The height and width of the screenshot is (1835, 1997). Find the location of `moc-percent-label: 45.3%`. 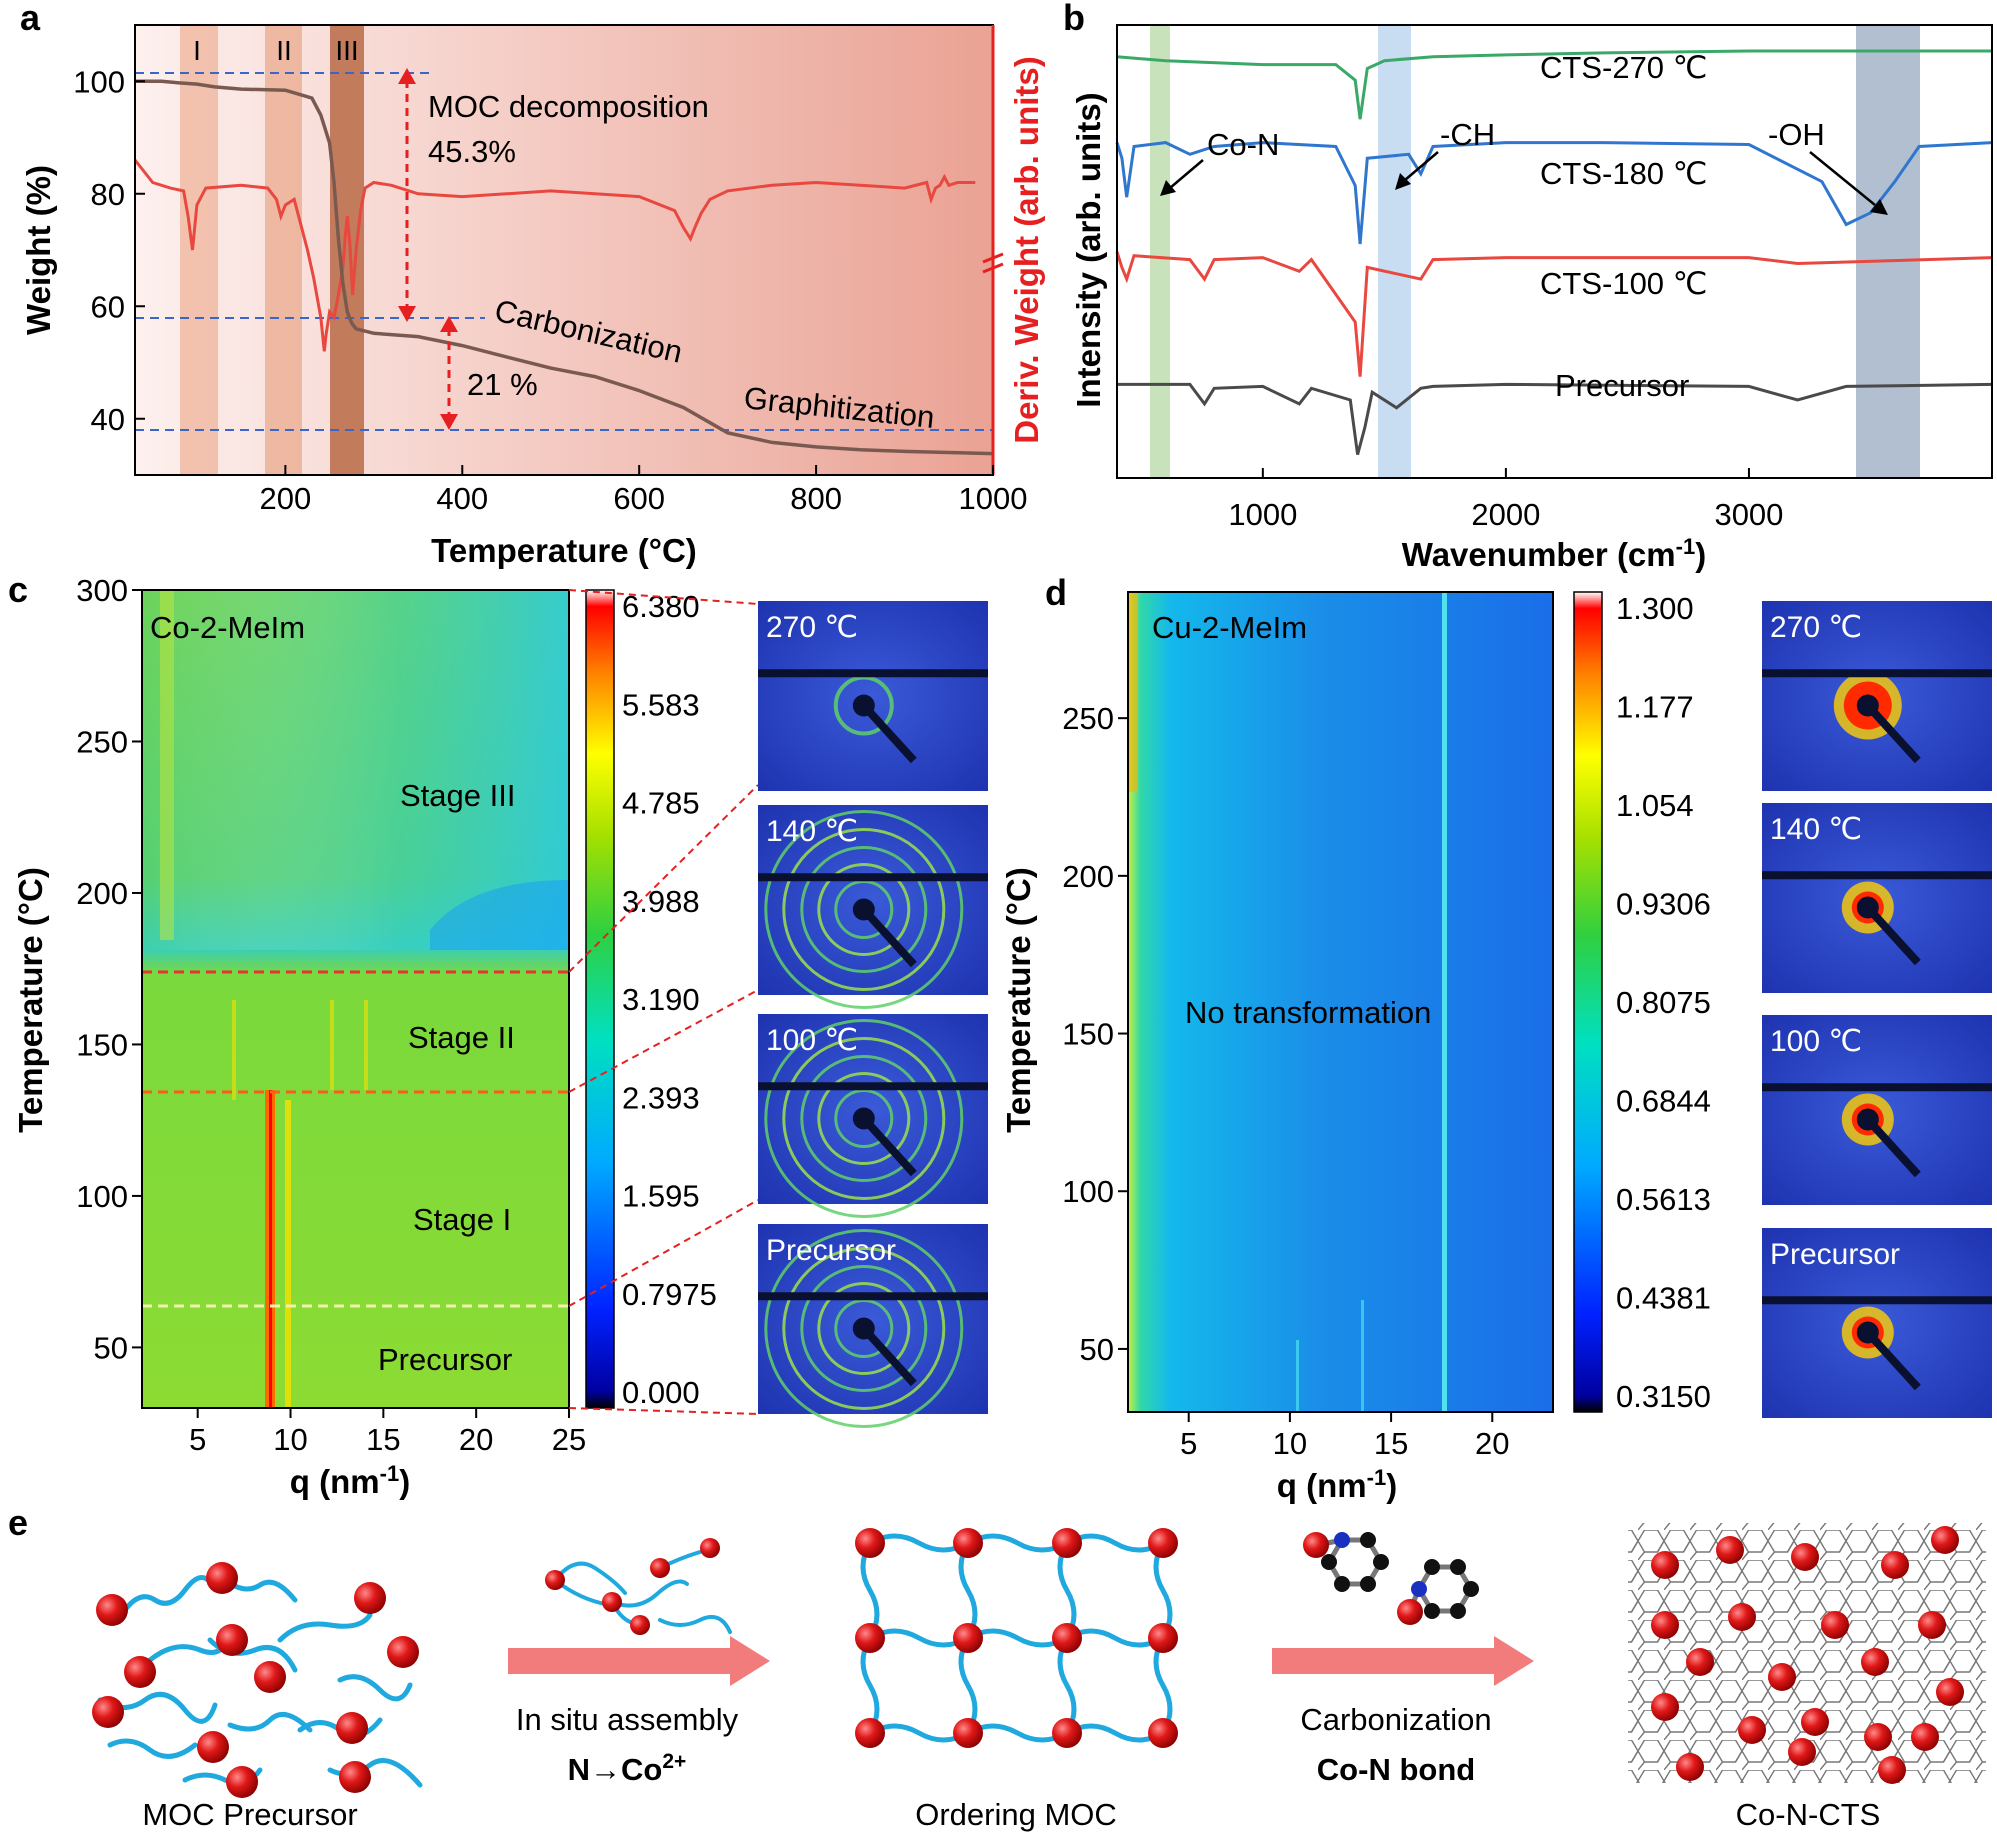

moc-percent-label: 45.3% is located at coordinates (472, 151).